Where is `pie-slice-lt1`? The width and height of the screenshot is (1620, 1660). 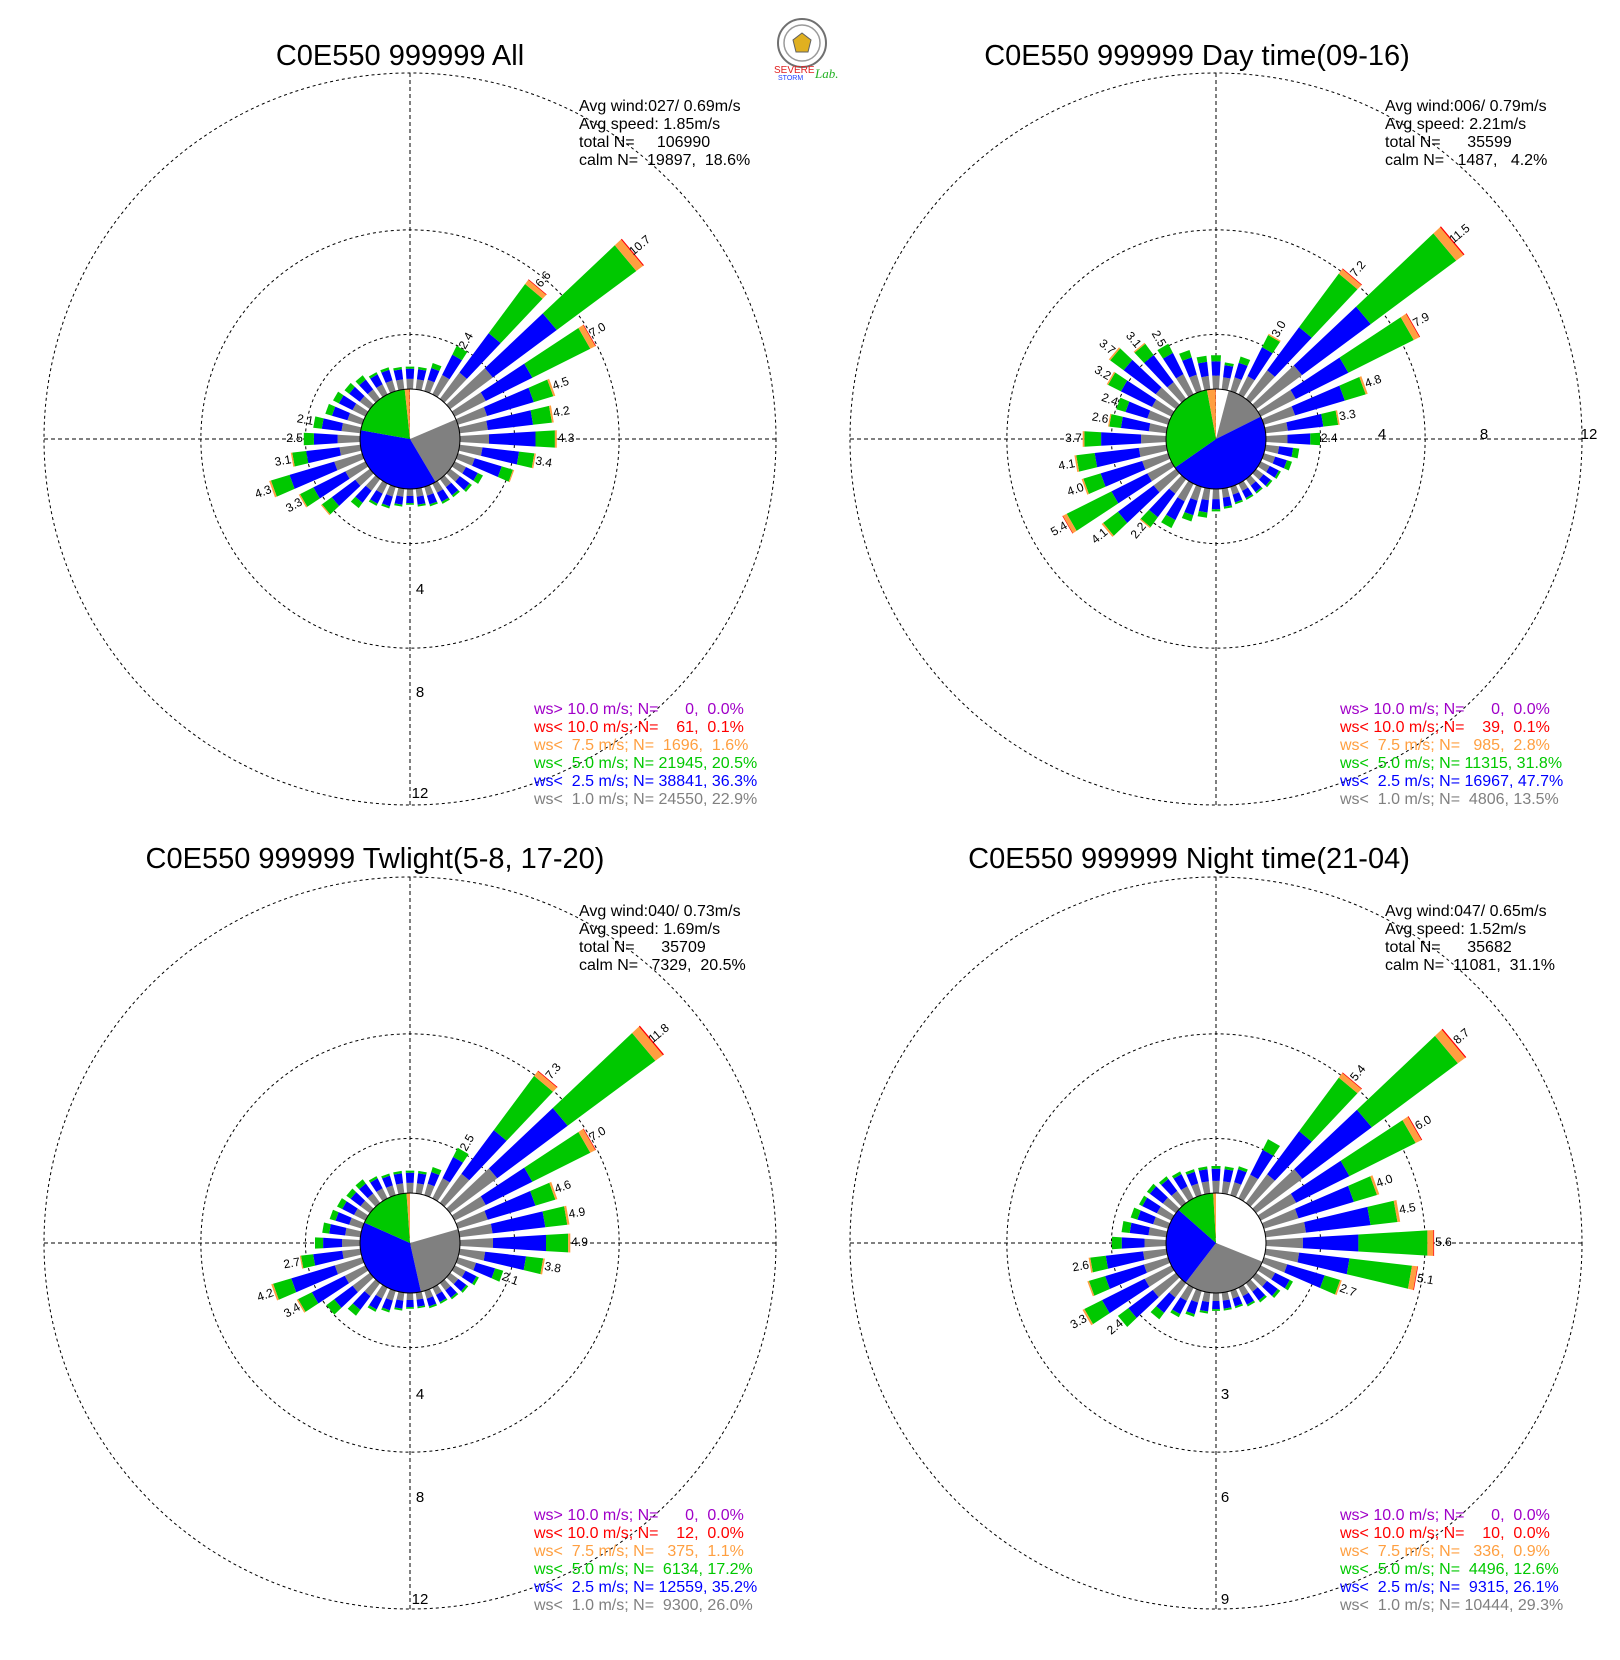
pie-slice-lt1 is located at coordinates (435, 450).